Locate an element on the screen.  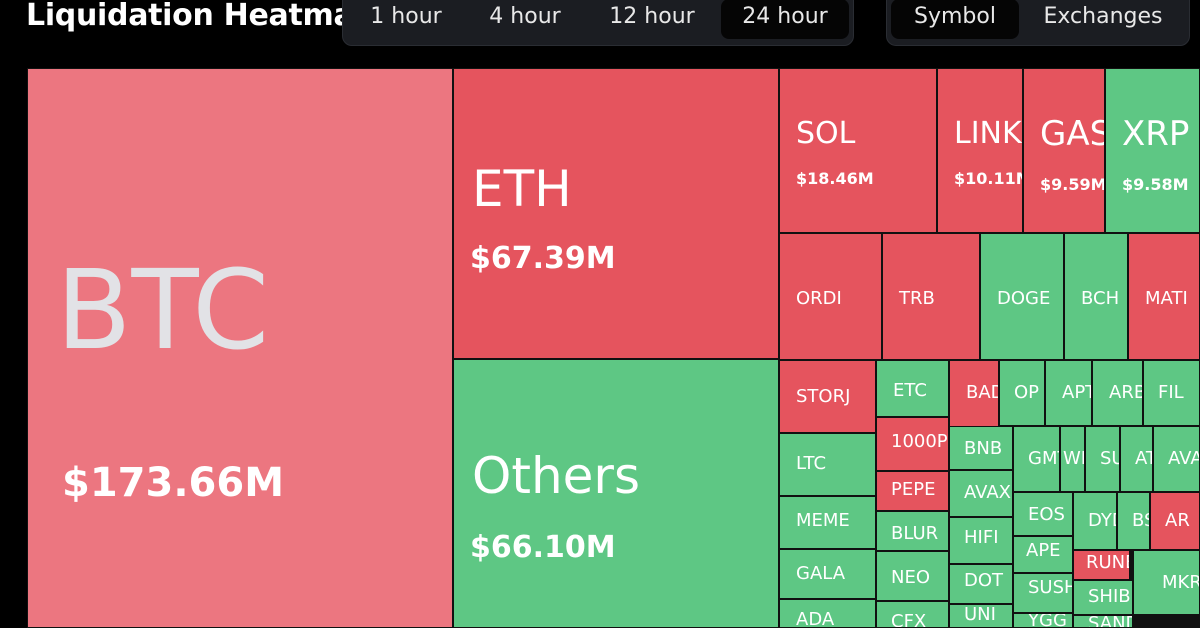
tile-symbol: FIL is located at coordinates (1171, 392).